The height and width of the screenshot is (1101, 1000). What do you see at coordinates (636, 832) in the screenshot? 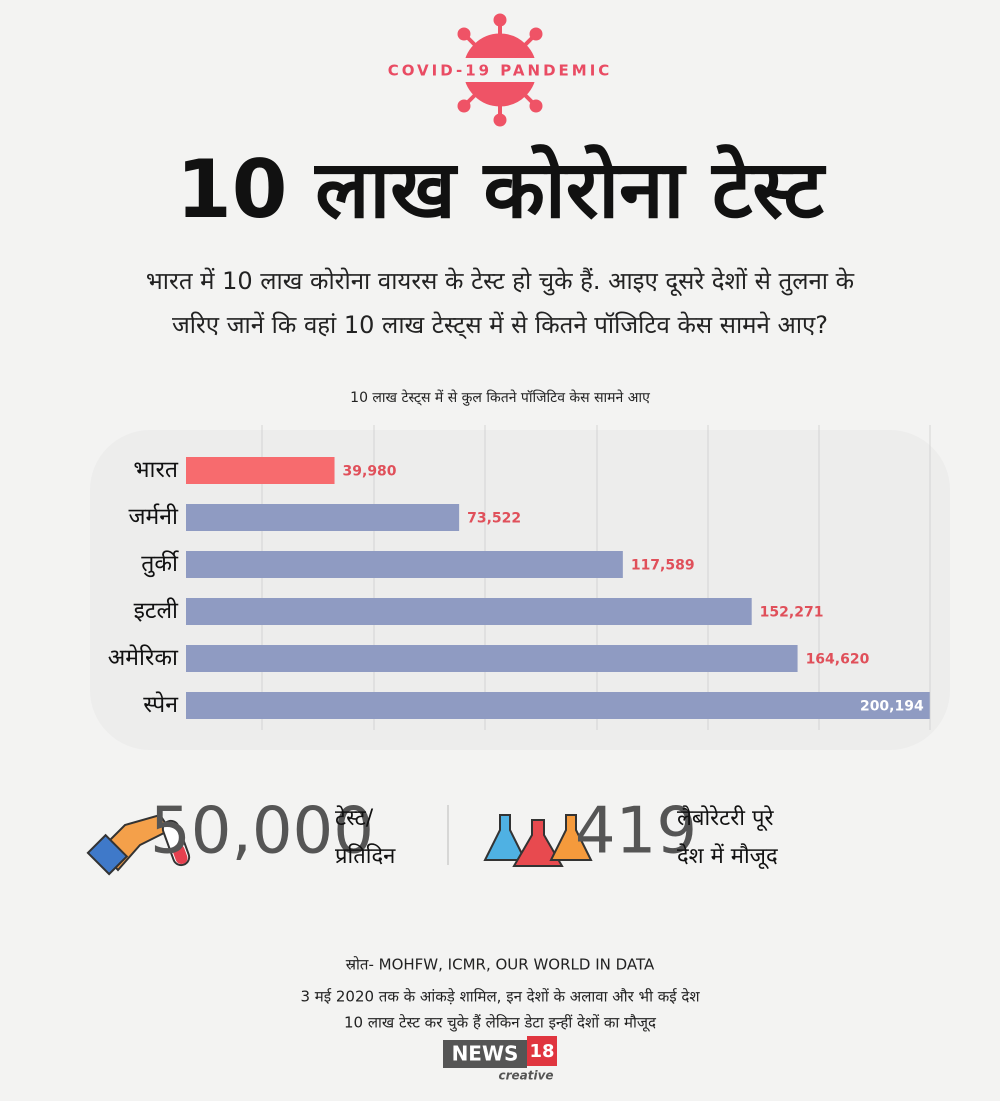
I see `stat-number: 419` at bounding box center [636, 832].